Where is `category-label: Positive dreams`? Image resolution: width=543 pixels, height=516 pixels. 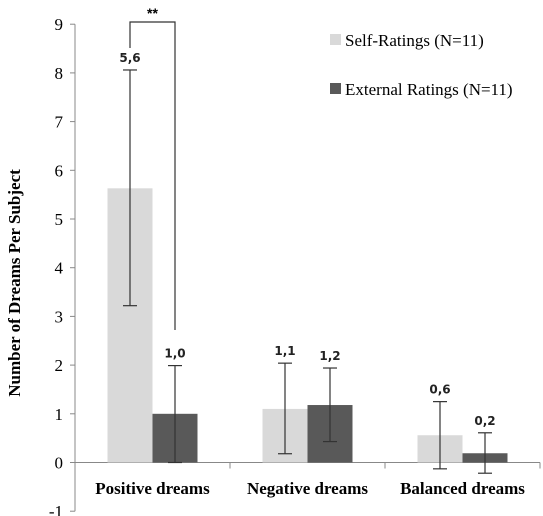 category-label: Positive dreams is located at coordinates (152, 488).